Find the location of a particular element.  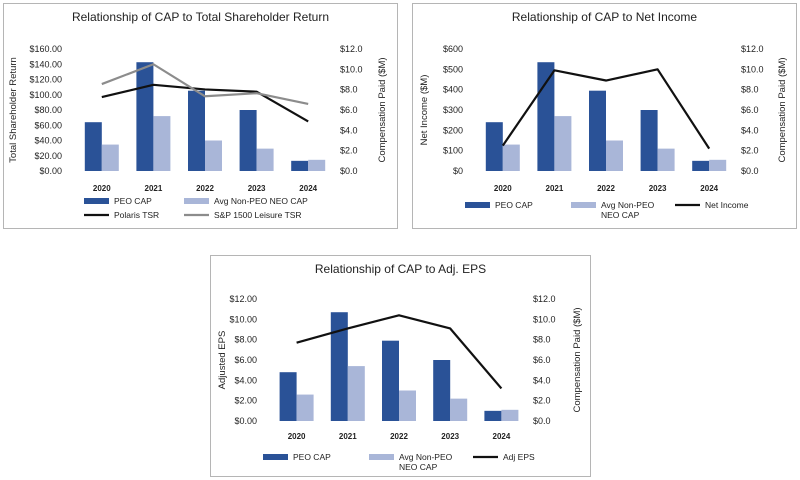

left-axis-tick-label: $0.00 is located at coordinates (50, 171).